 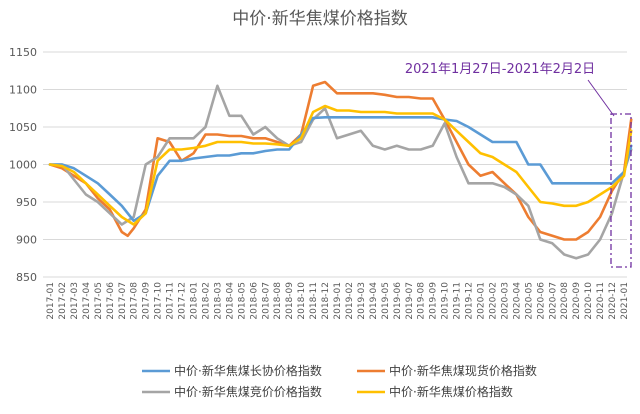 I want to click on x-tick-label: 2020-09, so click(x=577, y=301).